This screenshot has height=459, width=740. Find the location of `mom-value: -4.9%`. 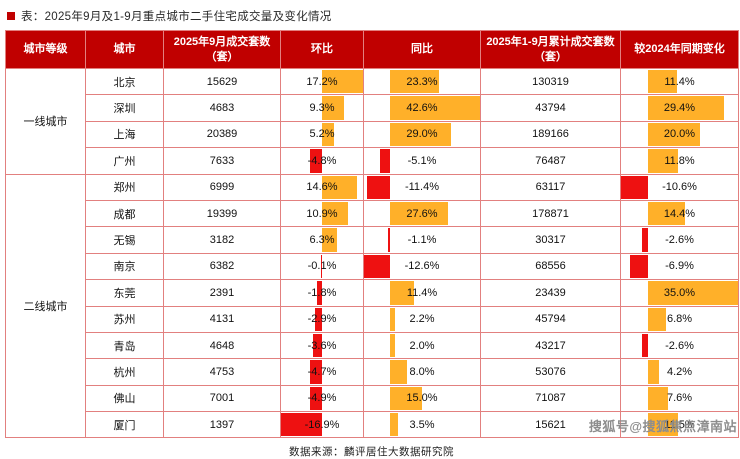

mom-value: -4.9% is located at coordinates (322, 398).